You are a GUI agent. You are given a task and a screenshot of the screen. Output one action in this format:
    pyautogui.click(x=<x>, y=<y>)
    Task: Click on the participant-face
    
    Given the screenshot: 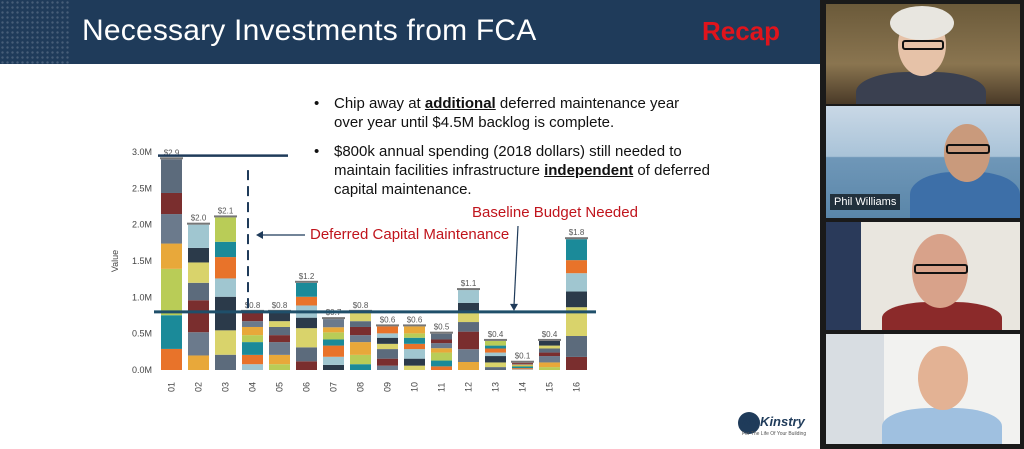 What is the action you would take?
    pyautogui.click(x=943, y=378)
    